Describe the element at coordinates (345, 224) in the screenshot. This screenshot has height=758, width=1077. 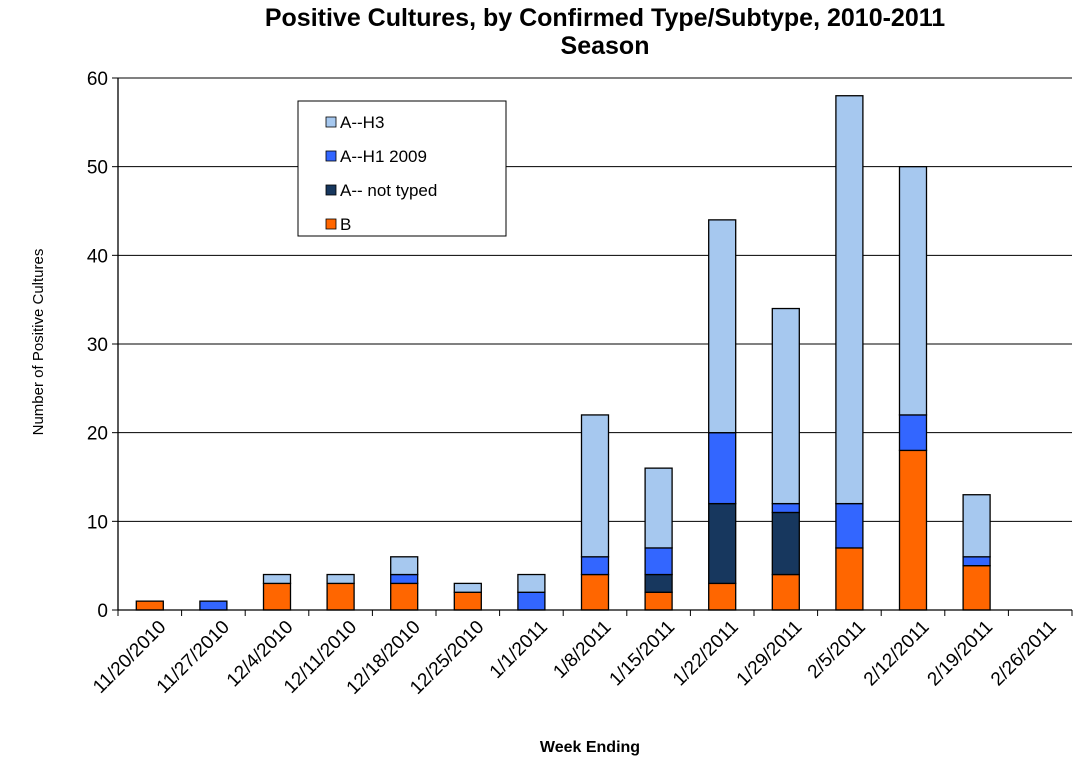
I see `legend-label: B` at that location.